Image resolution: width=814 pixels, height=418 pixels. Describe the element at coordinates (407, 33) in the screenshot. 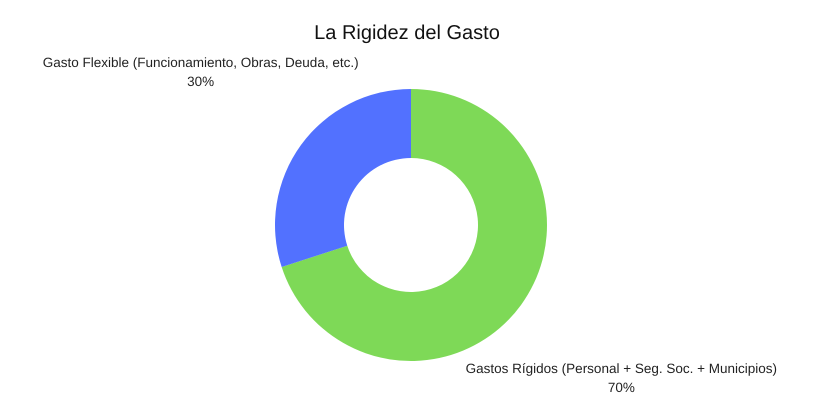

I see `chart-title: La Rigidez del Gasto` at that location.